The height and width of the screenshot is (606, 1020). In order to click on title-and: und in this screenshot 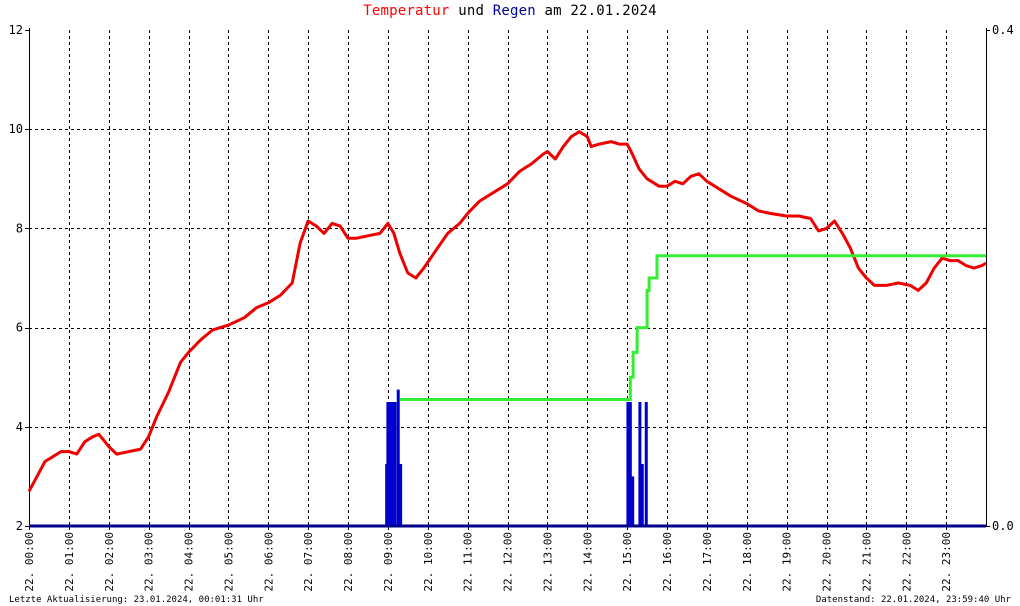, I will do `click(471, 11)`.